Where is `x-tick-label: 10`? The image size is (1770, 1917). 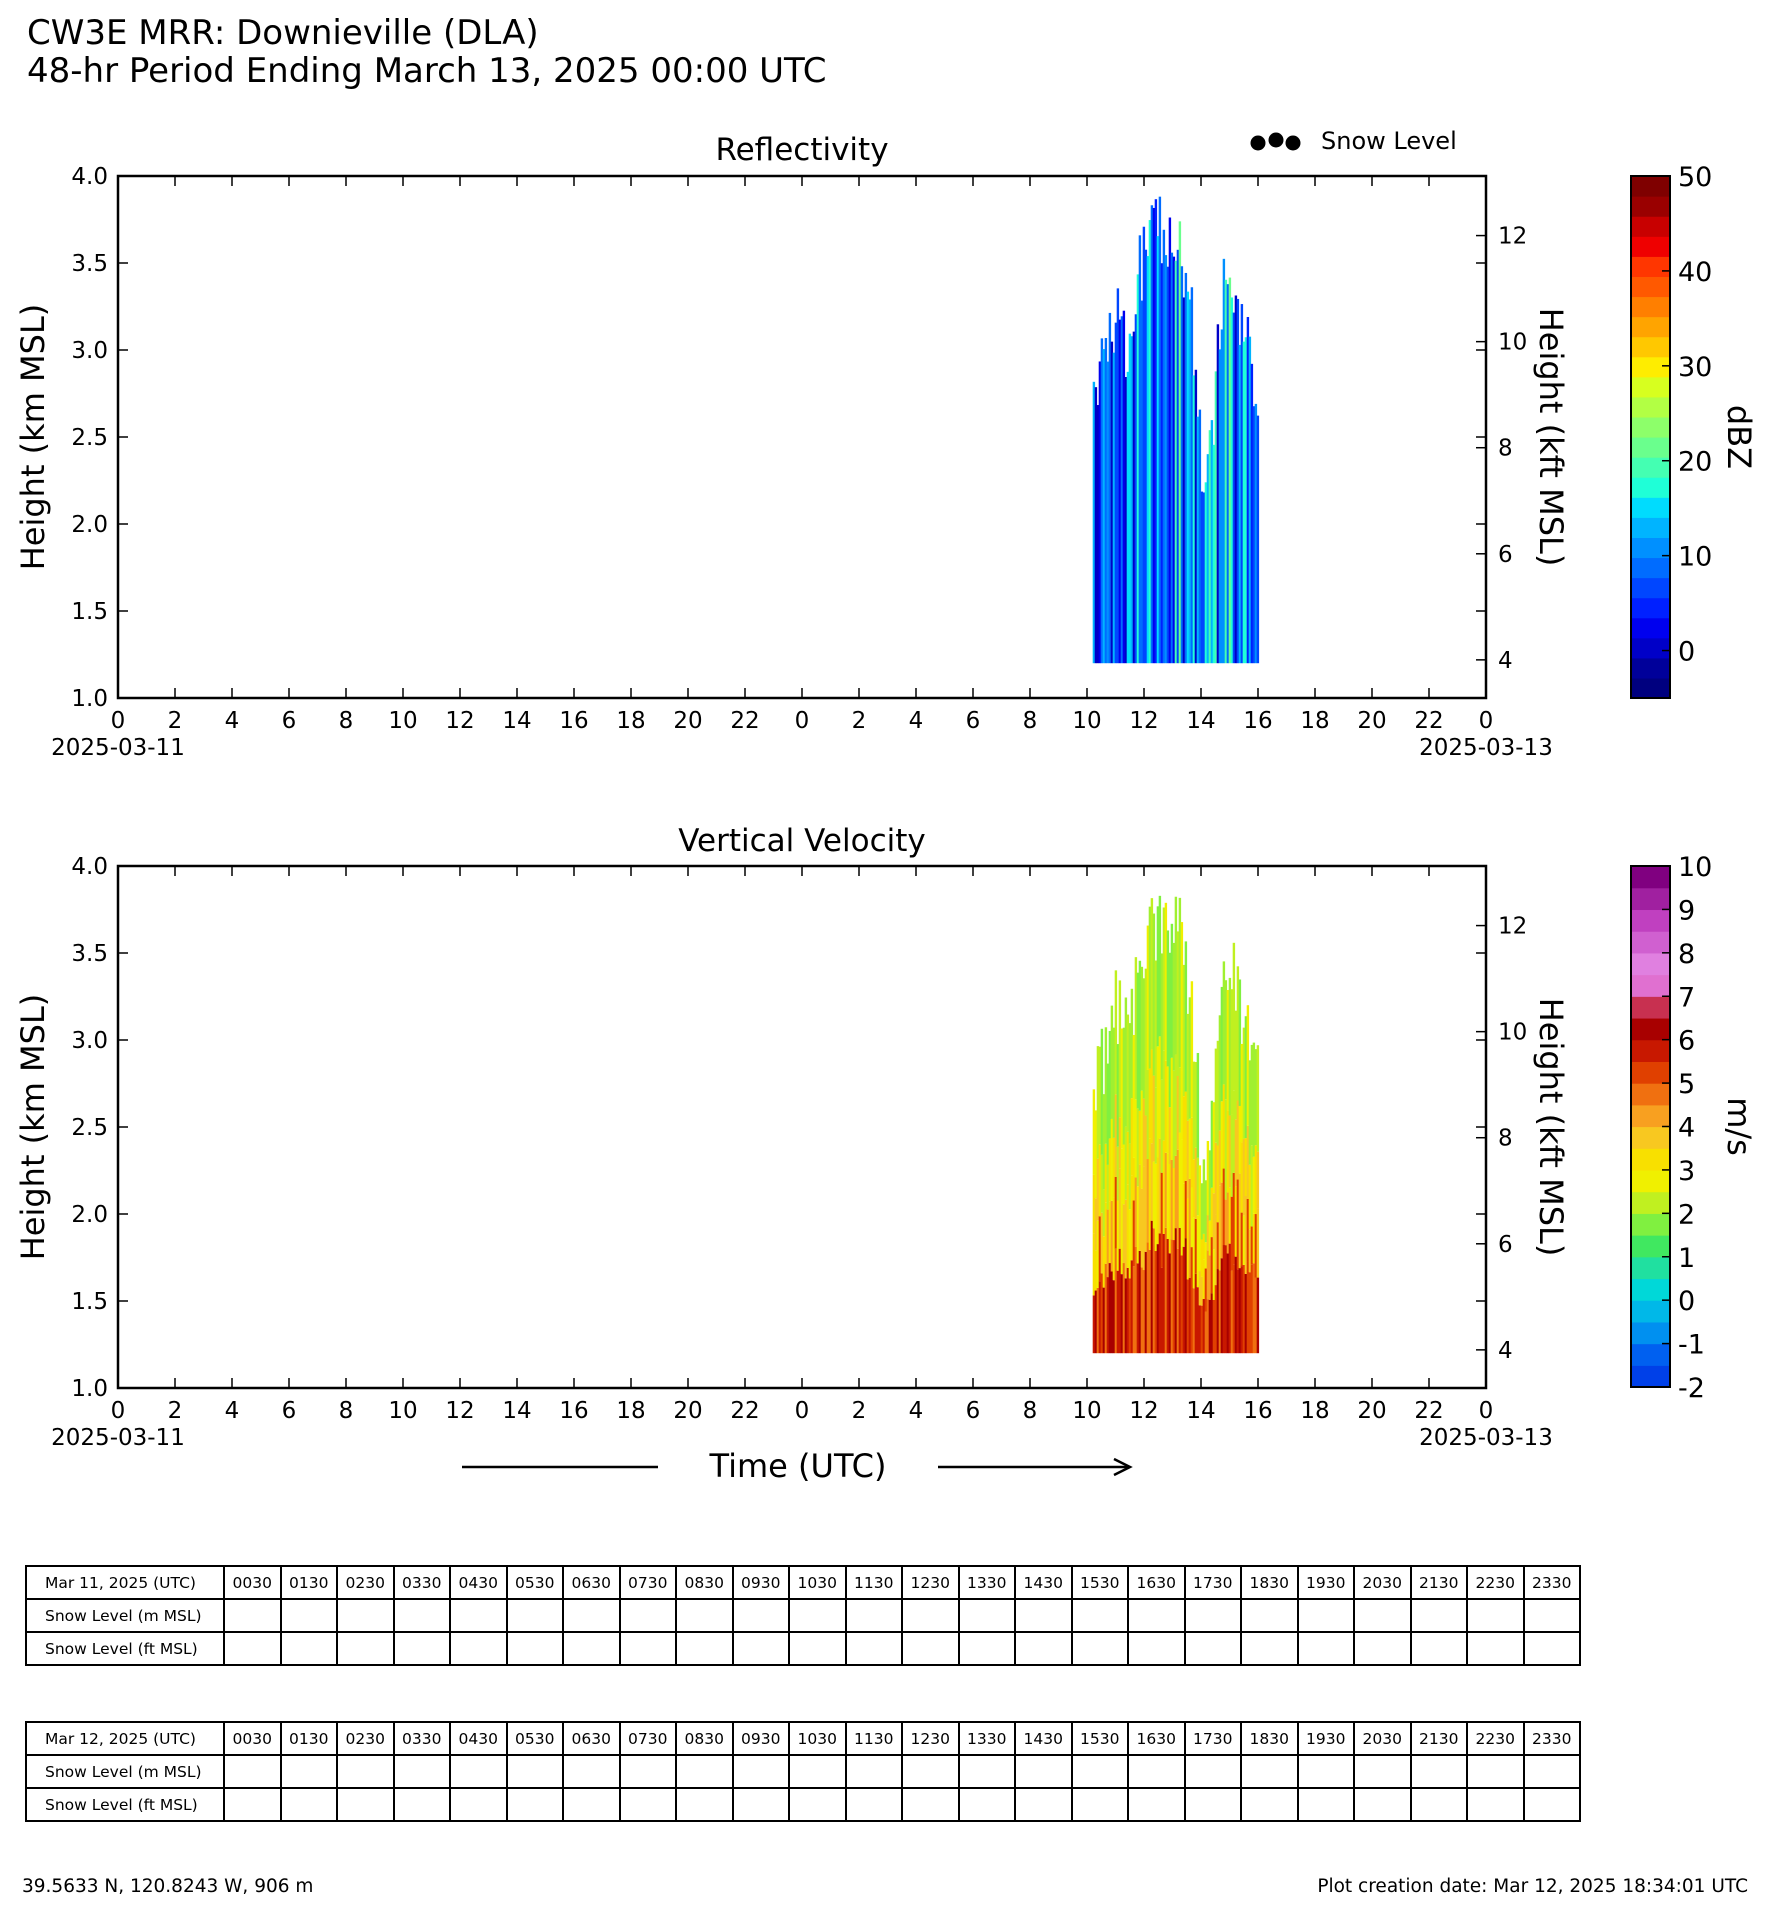
x-tick-label: 10 is located at coordinates (1086, 721).